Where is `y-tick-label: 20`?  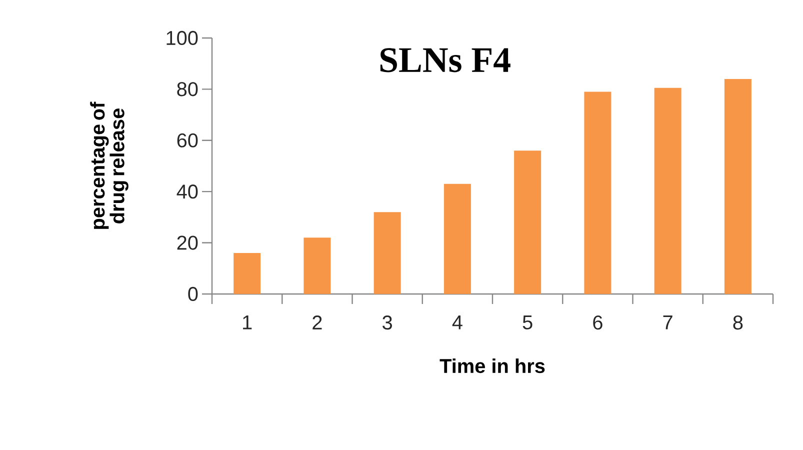 y-tick-label: 20 is located at coordinates (187, 243).